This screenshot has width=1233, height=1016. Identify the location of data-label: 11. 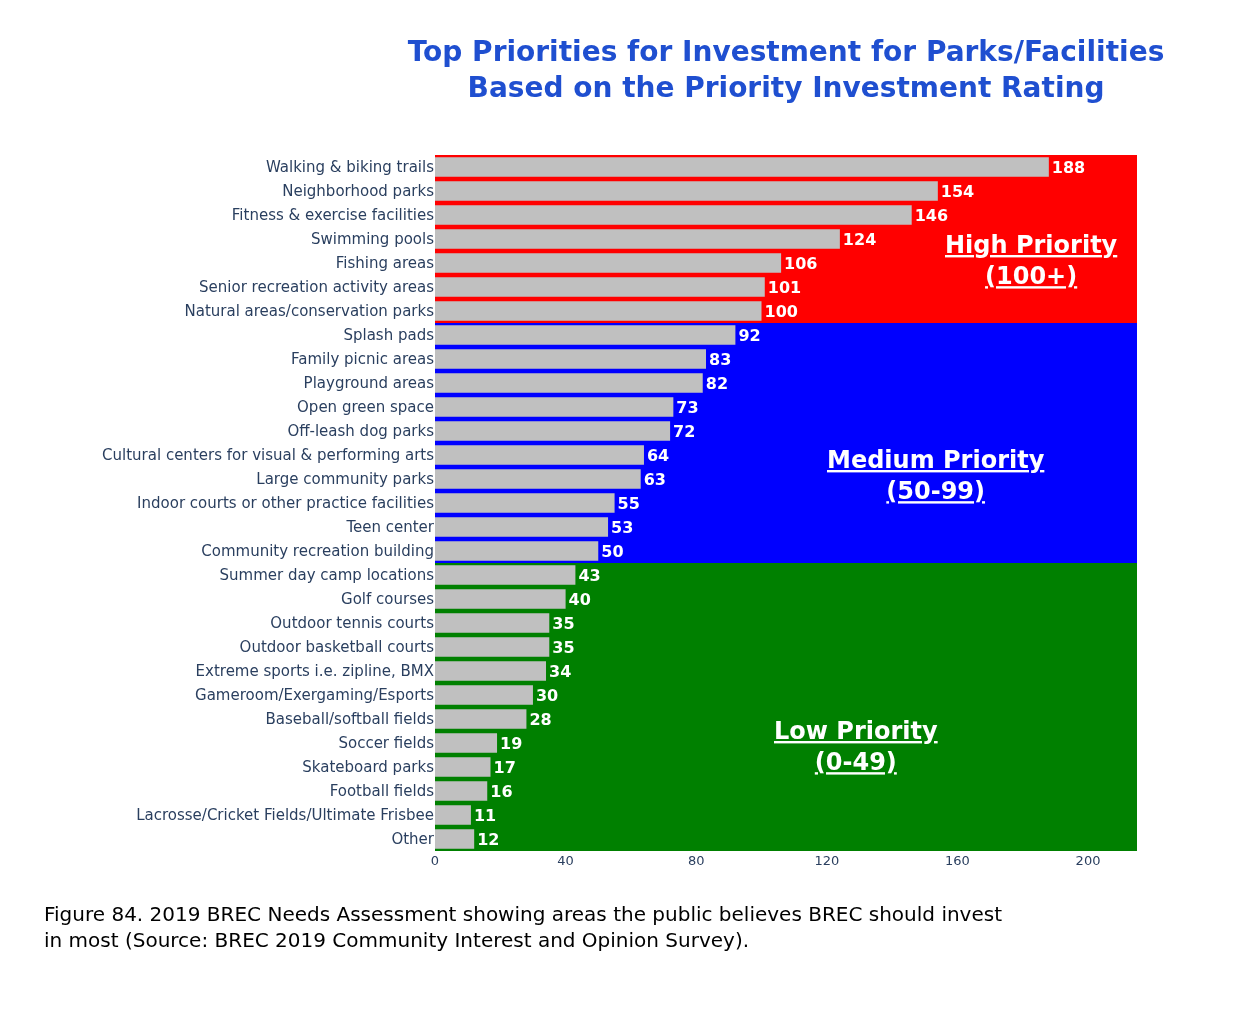
(485, 815).